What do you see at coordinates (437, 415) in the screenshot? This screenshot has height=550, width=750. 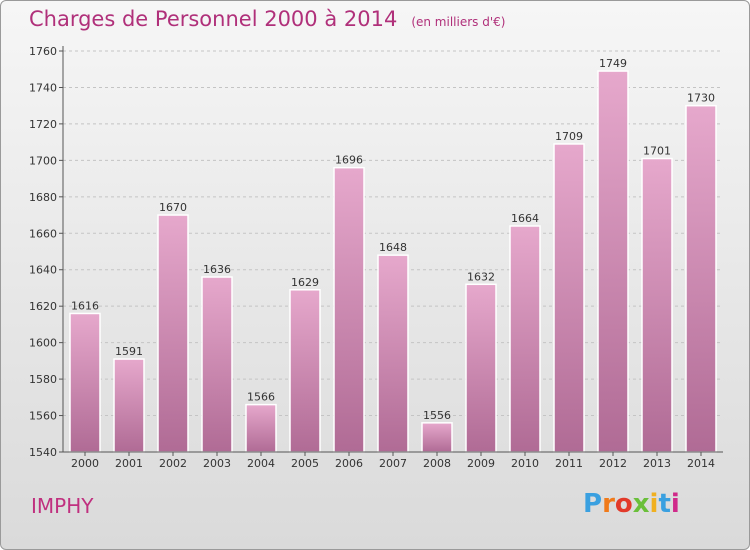 I see `bar-value-label: 1556` at bounding box center [437, 415].